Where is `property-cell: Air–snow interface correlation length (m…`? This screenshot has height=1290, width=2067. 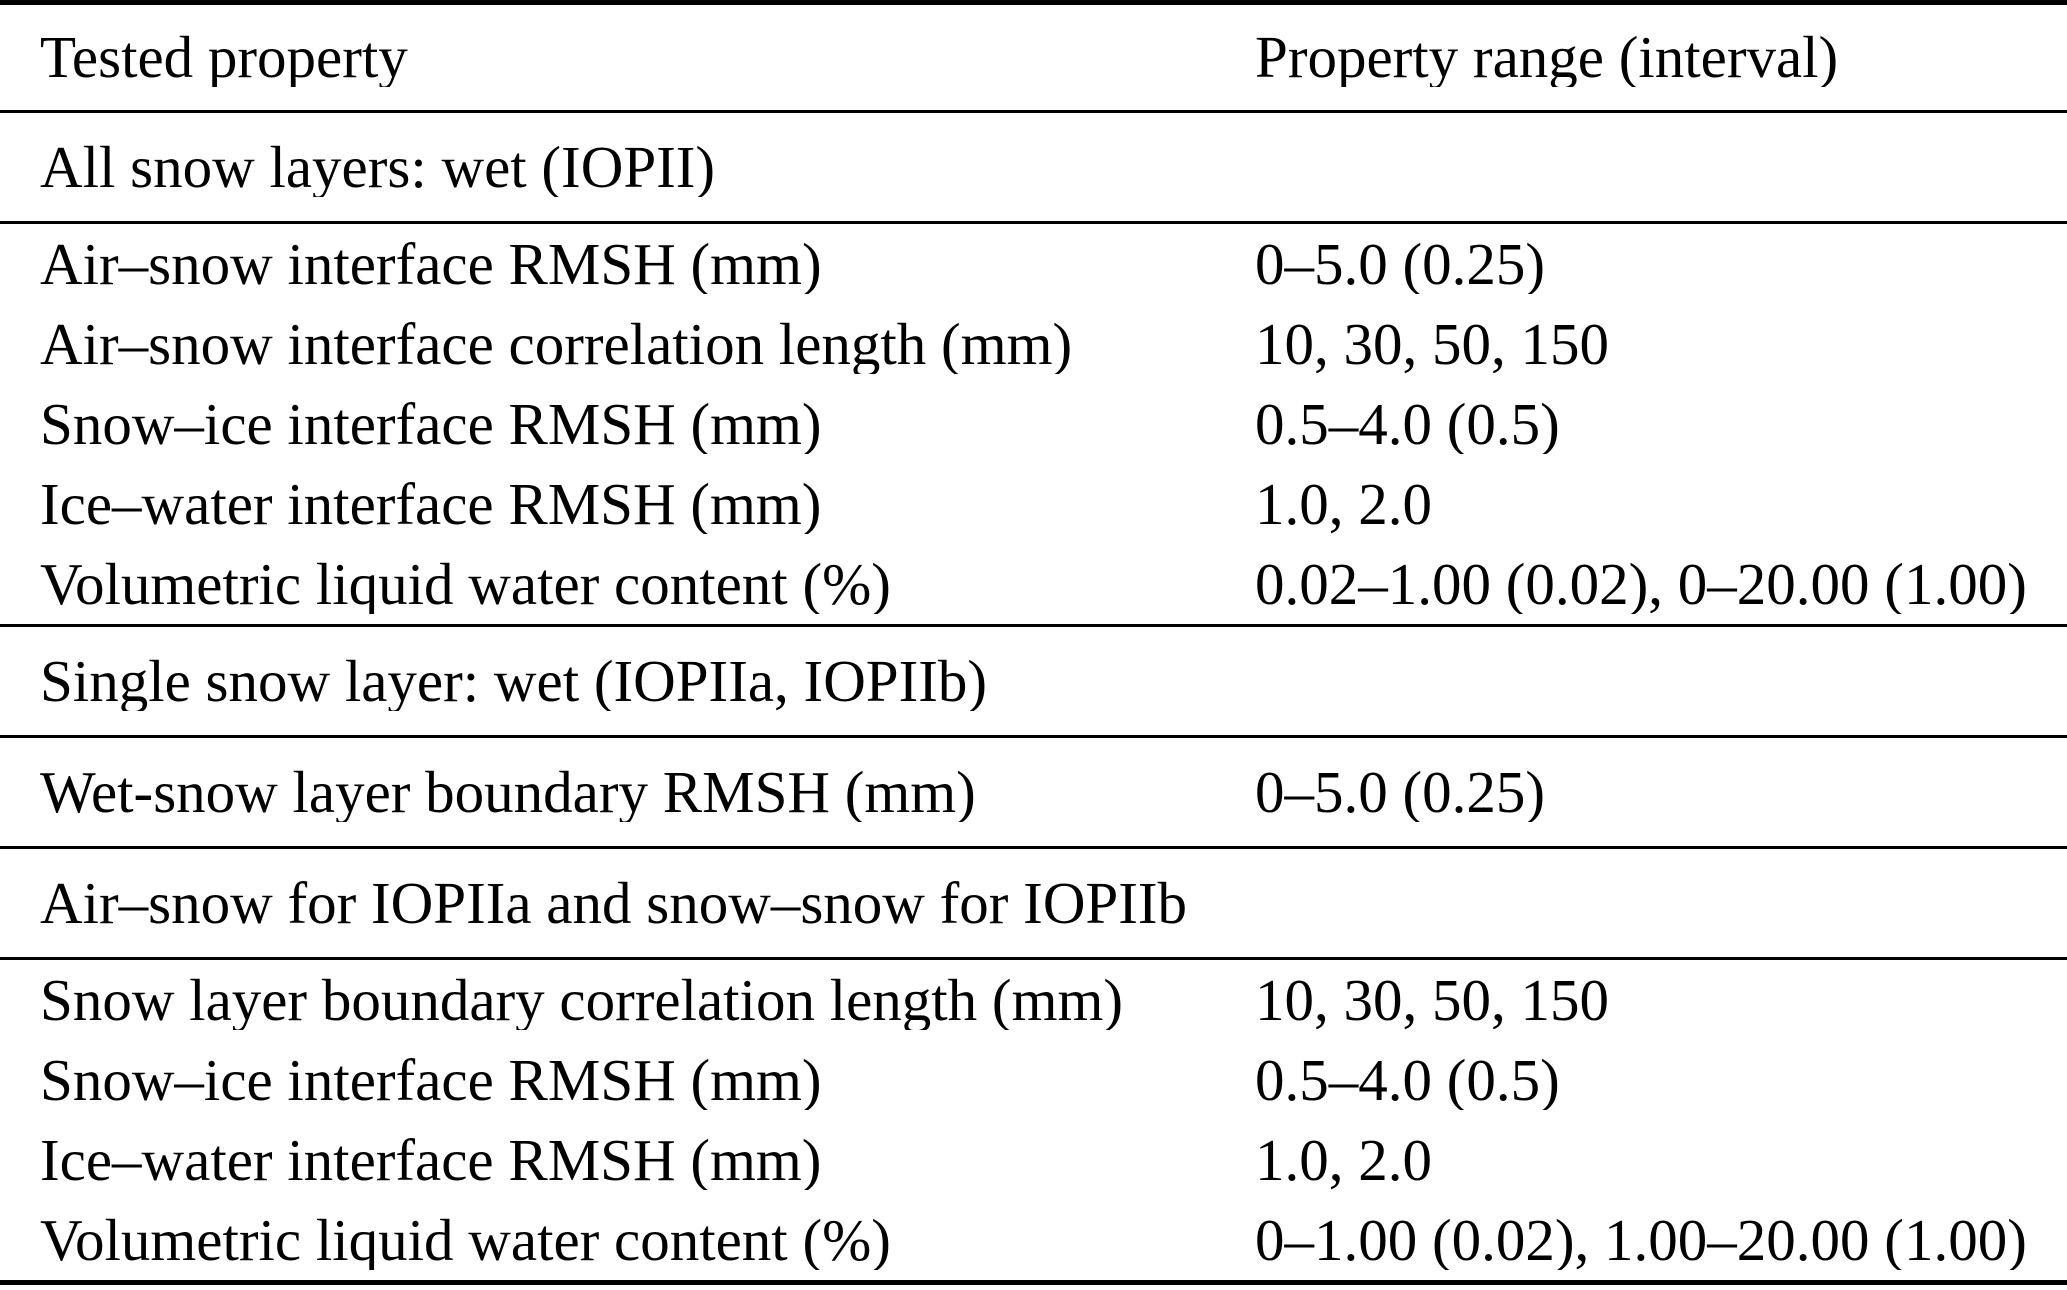 property-cell: Air–snow interface correlation length (m… is located at coordinates (556, 344).